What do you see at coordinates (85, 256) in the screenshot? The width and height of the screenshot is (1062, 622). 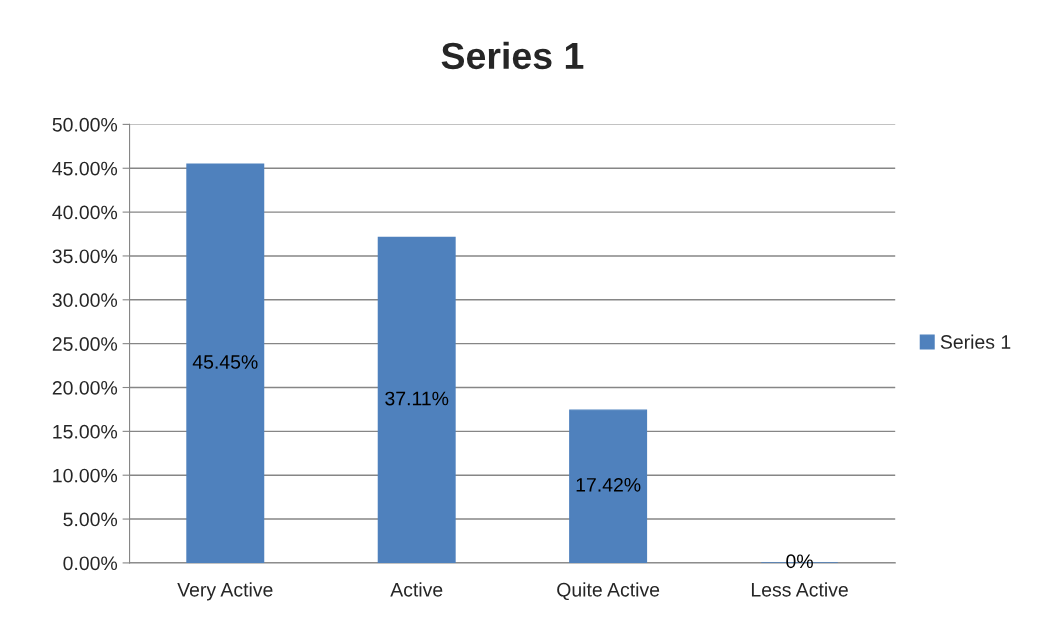 I see `y-tick-label: 35.00%` at bounding box center [85, 256].